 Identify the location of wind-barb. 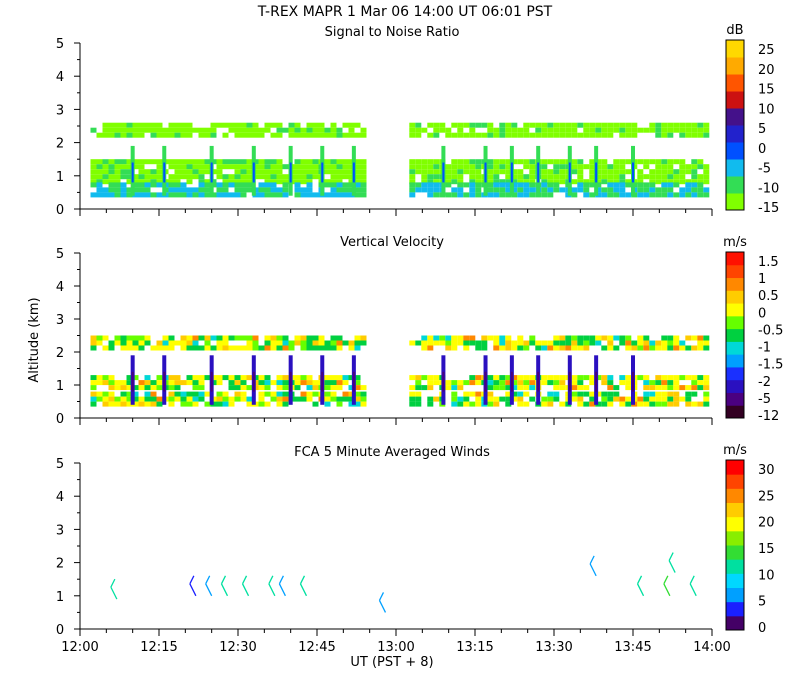
(272, 586).